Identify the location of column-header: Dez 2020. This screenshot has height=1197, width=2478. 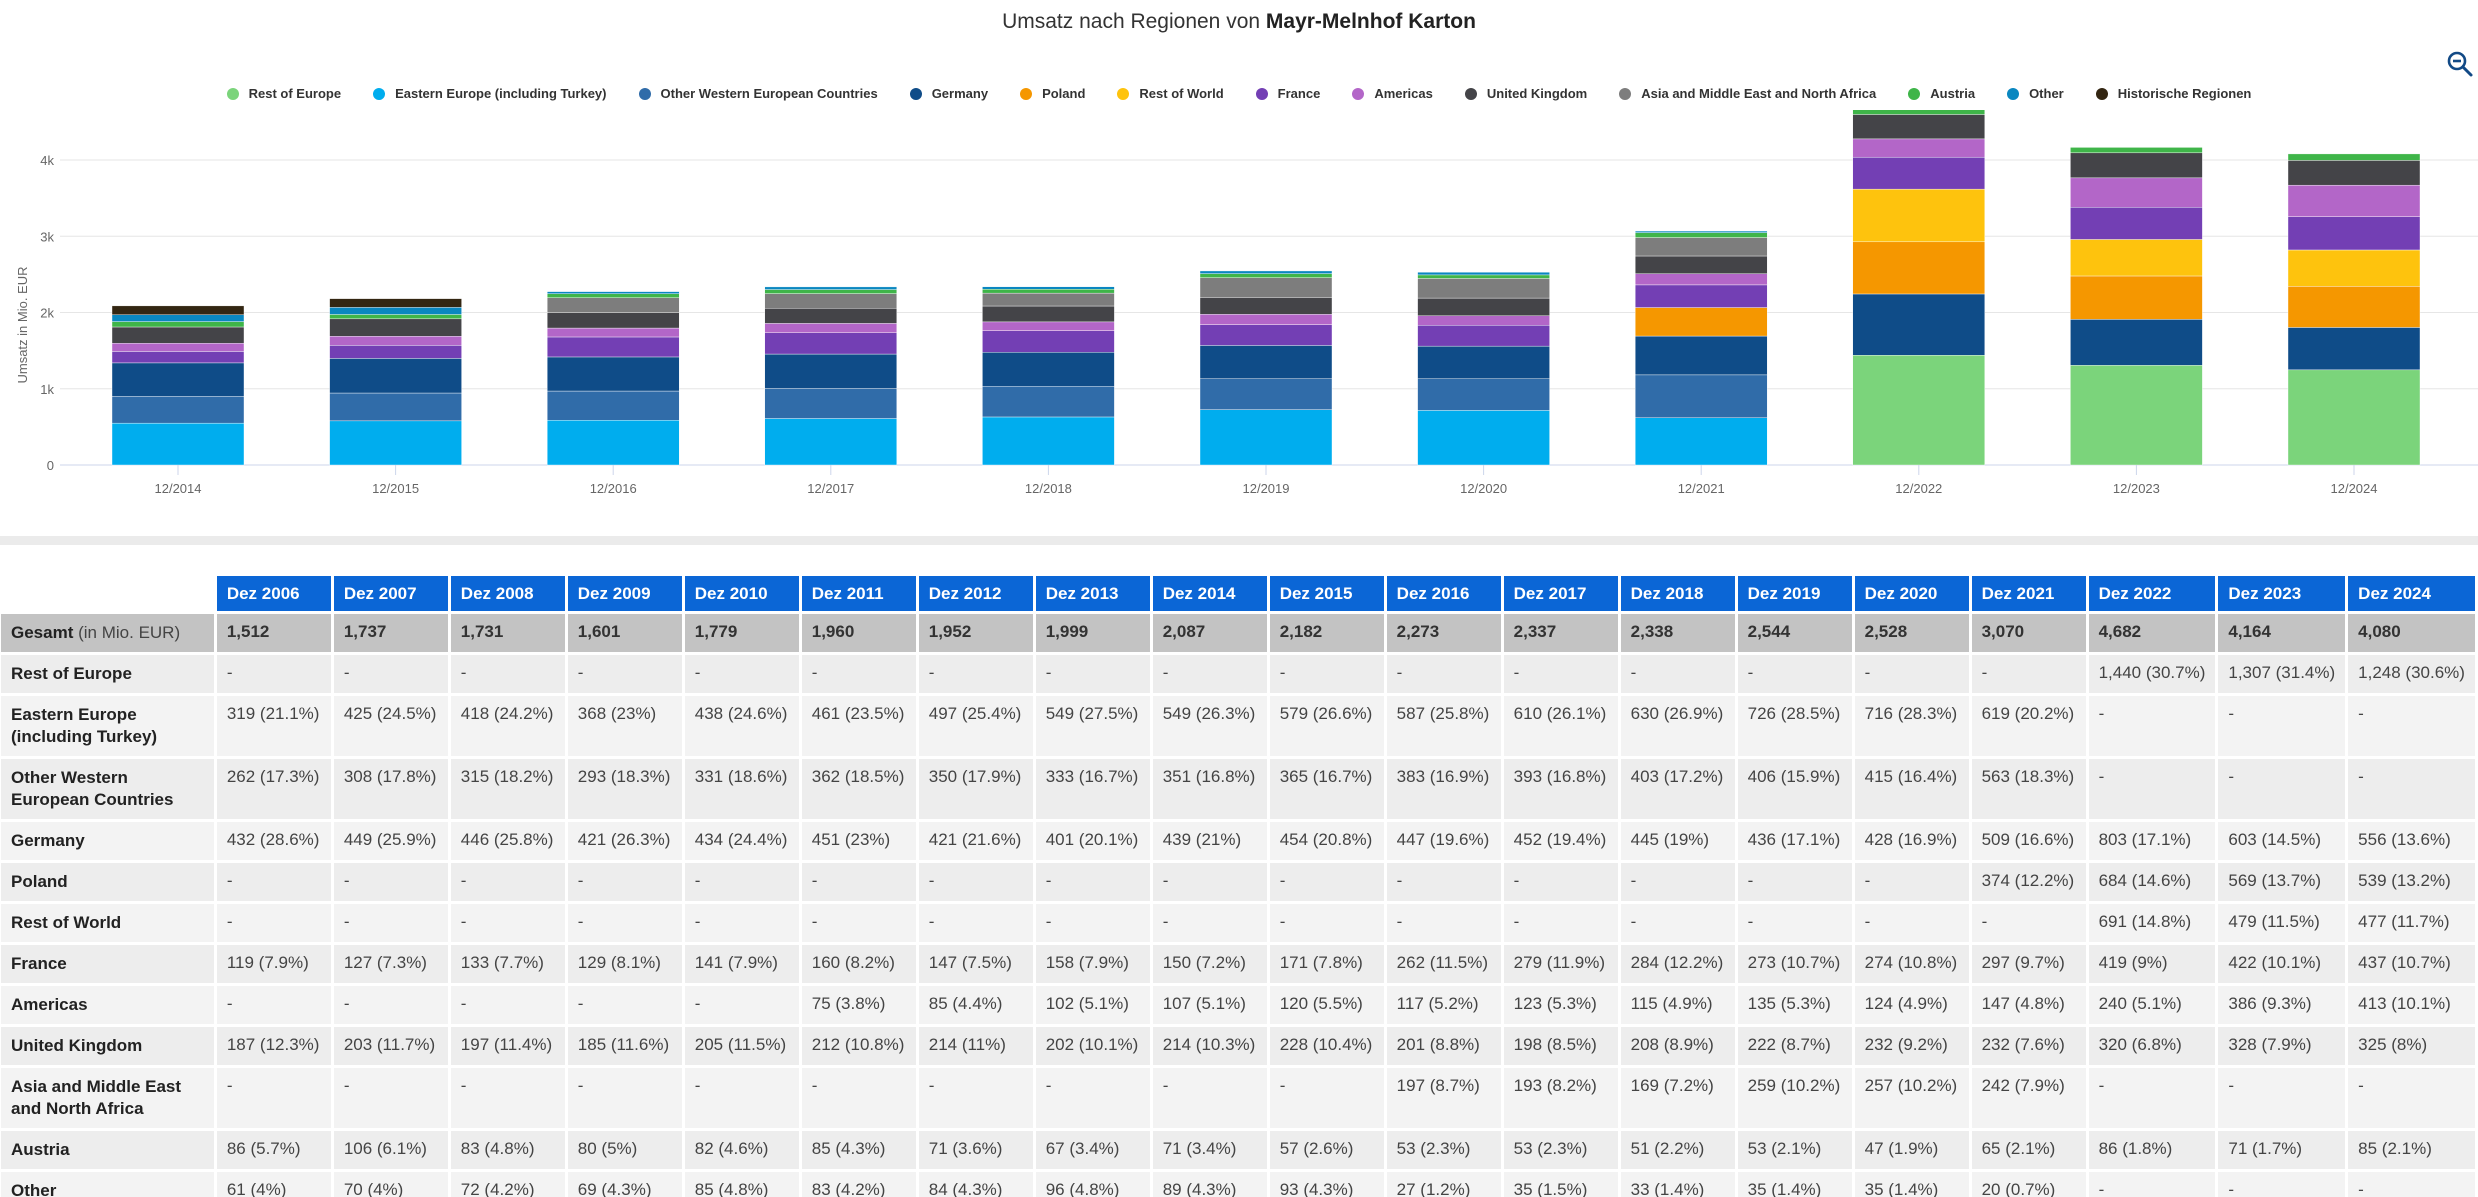
(1911, 593).